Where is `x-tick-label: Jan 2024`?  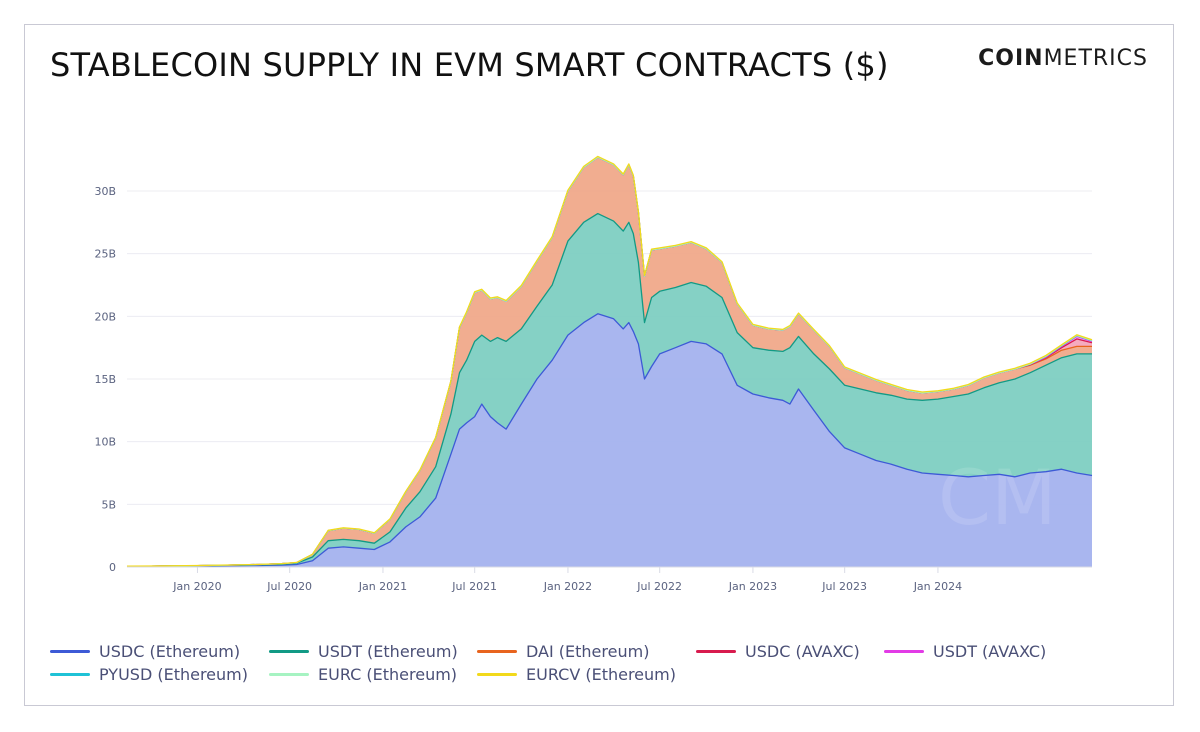 x-tick-label: Jan 2024 is located at coordinates (937, 586).